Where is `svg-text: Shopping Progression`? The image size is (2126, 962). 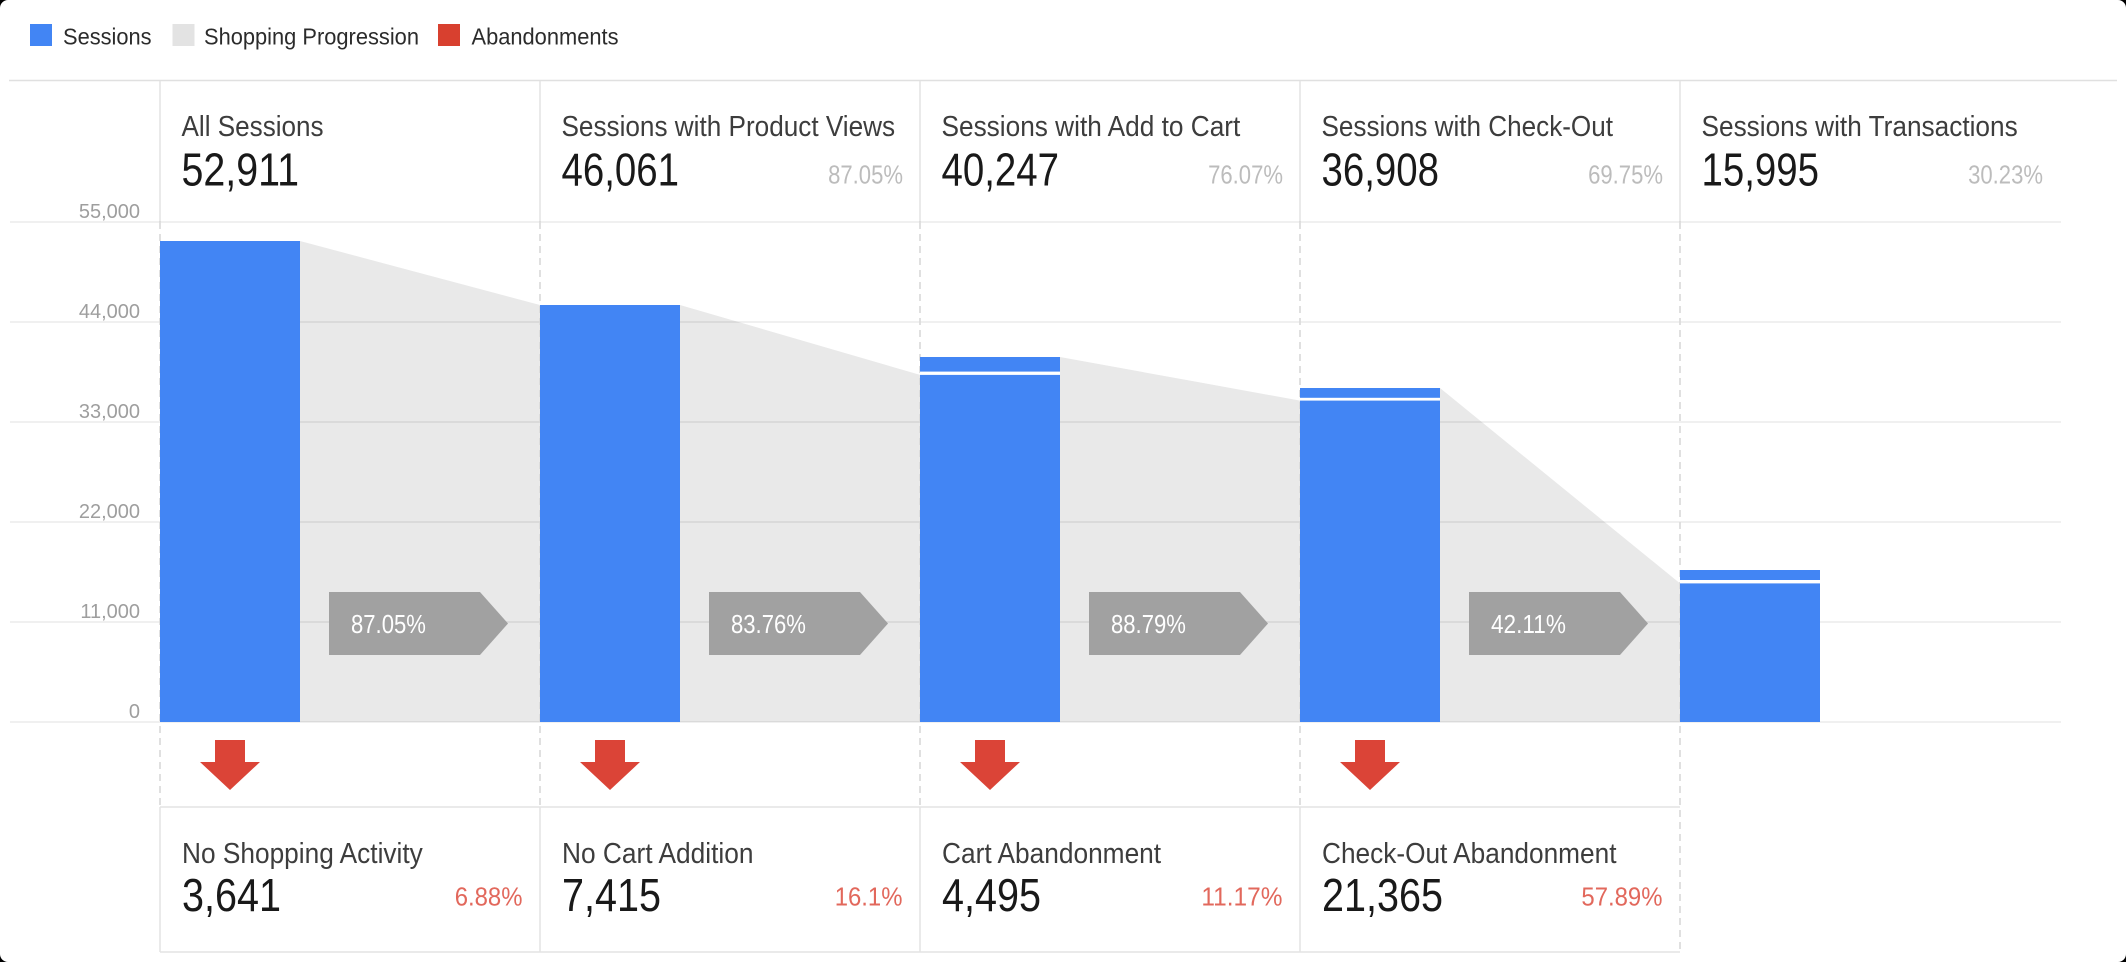 svg-text: Shopping Progression is located at coordinates (311, 37).